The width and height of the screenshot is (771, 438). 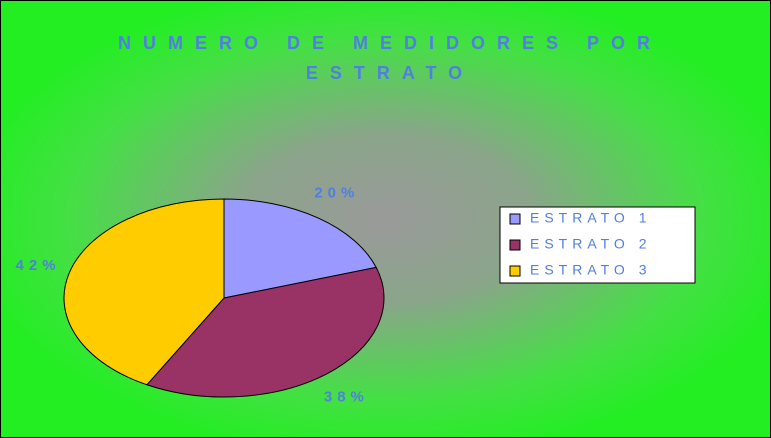 What do you see at coordinates (591, 270) in the screenshot?
I see `legend-label: ESTRATO 3` at bounding box center [591, 270].